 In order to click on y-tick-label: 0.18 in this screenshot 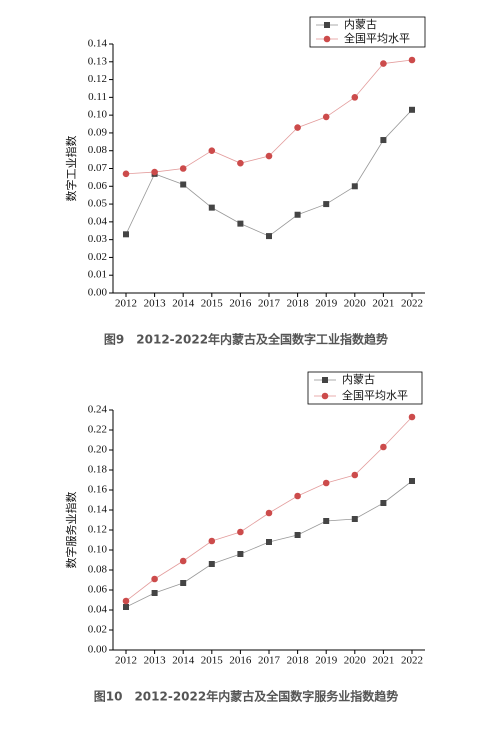, I will do `click(98, 470)`.